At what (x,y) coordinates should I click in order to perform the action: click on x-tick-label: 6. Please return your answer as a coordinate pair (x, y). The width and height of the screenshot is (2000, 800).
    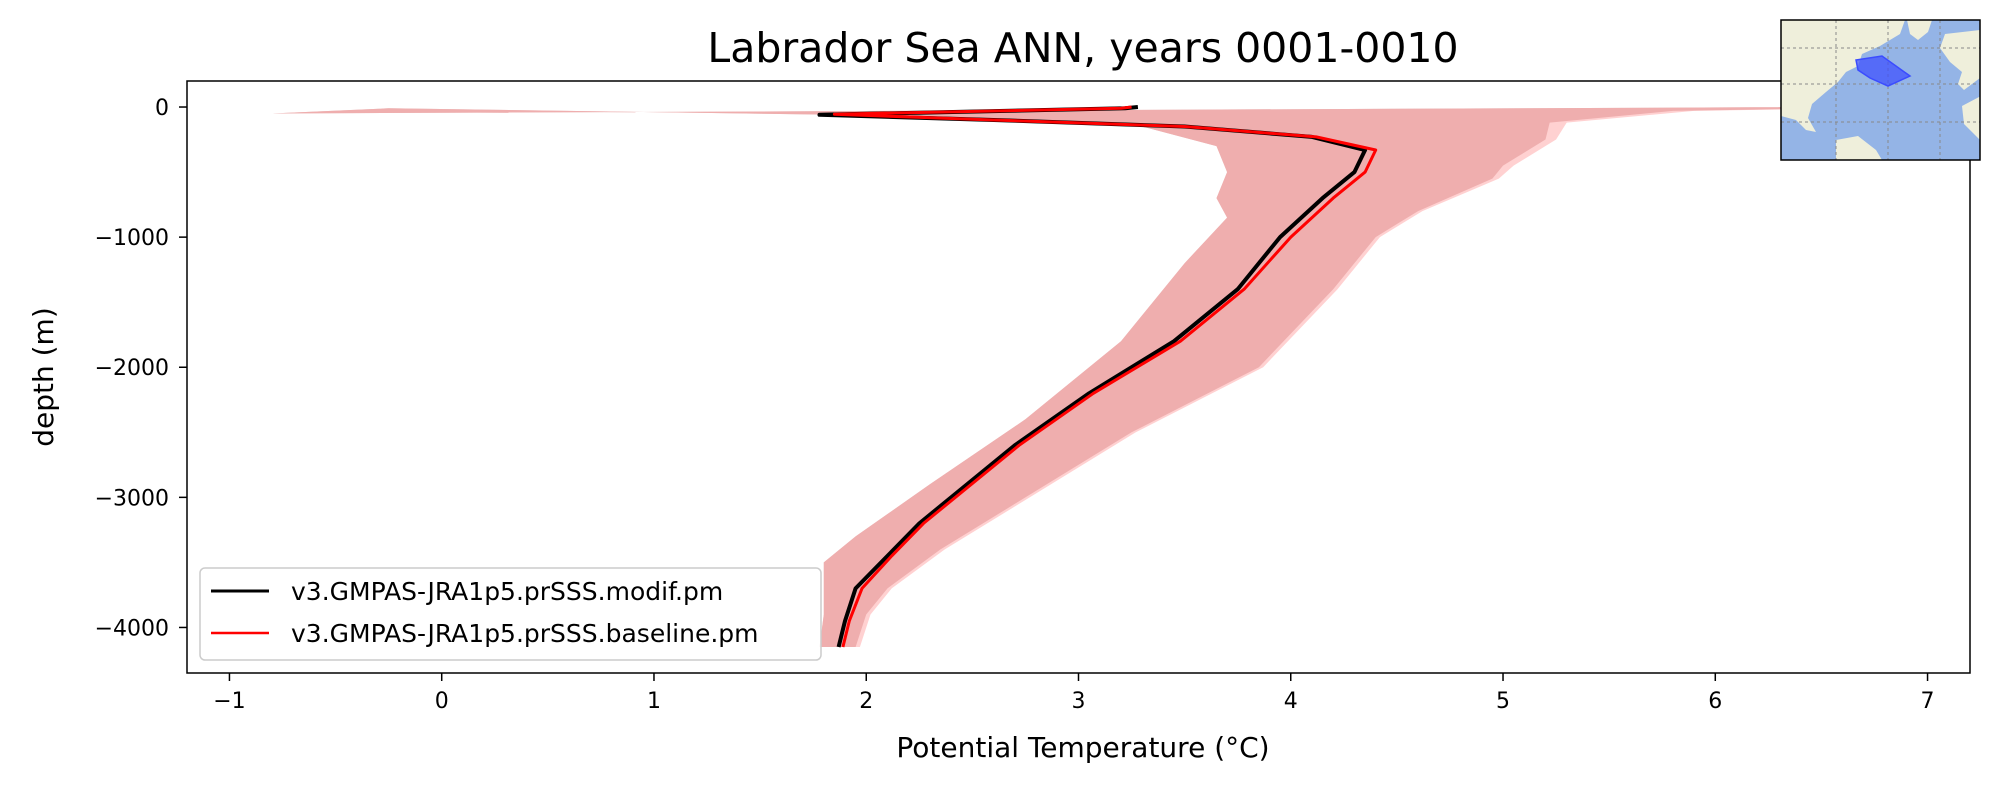
    Looking at the image, I should click on (1715, 701).